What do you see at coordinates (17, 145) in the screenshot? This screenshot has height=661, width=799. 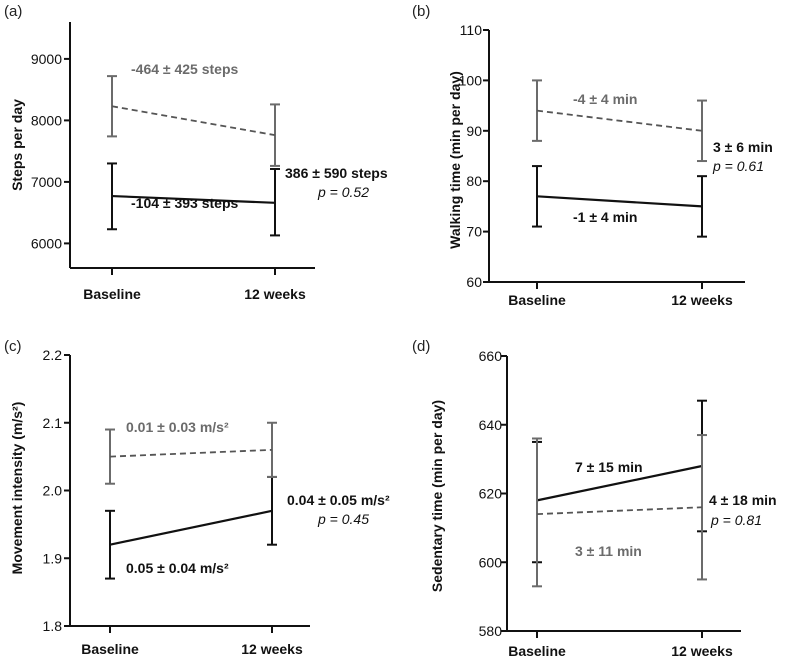 I see `panel-a-ylabel: Steps per day` at bounding box center [17, 145].